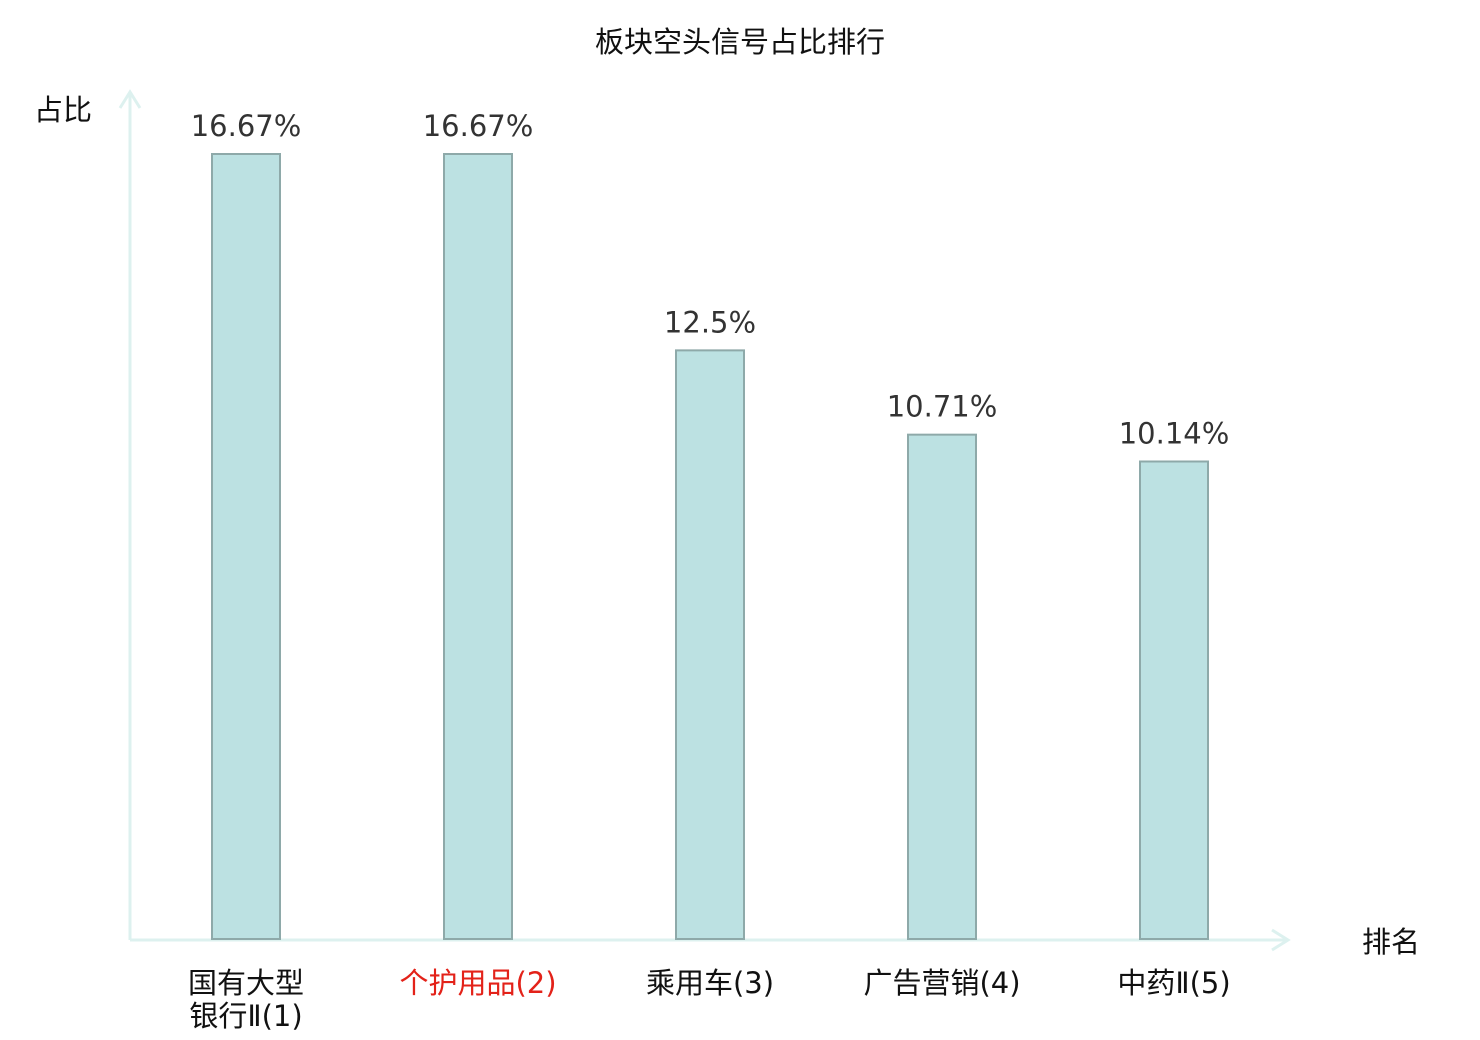 This screenshot has height=1040, width=1480. What do you see at coordinates (1391, 942) in the screenshot?
I see `x-axis-label: 排名` at bounding box center [1391, 942].